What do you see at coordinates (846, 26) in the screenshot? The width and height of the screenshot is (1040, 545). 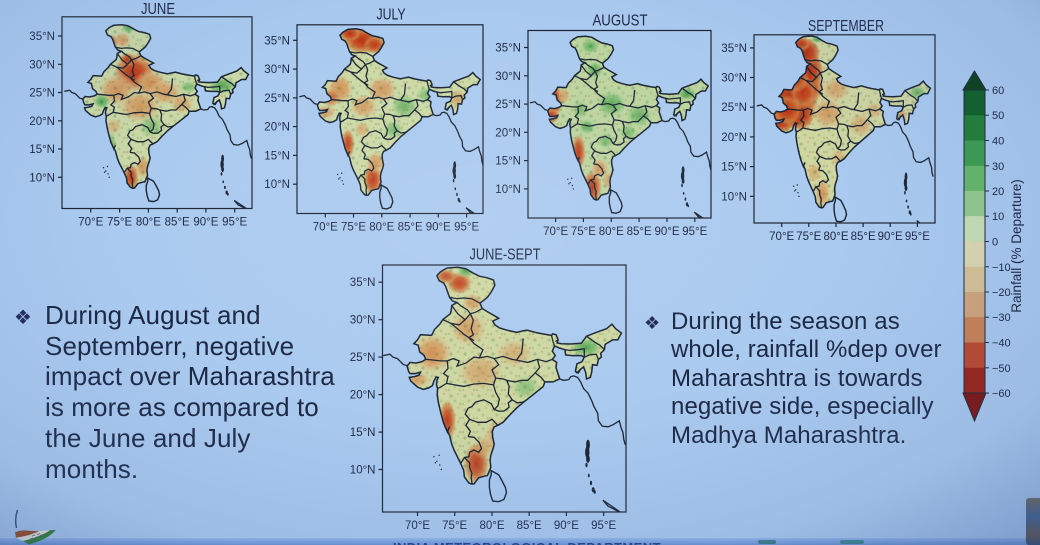 I see `svg-text: SEPTEMBER` at bounding box center [846, 26].